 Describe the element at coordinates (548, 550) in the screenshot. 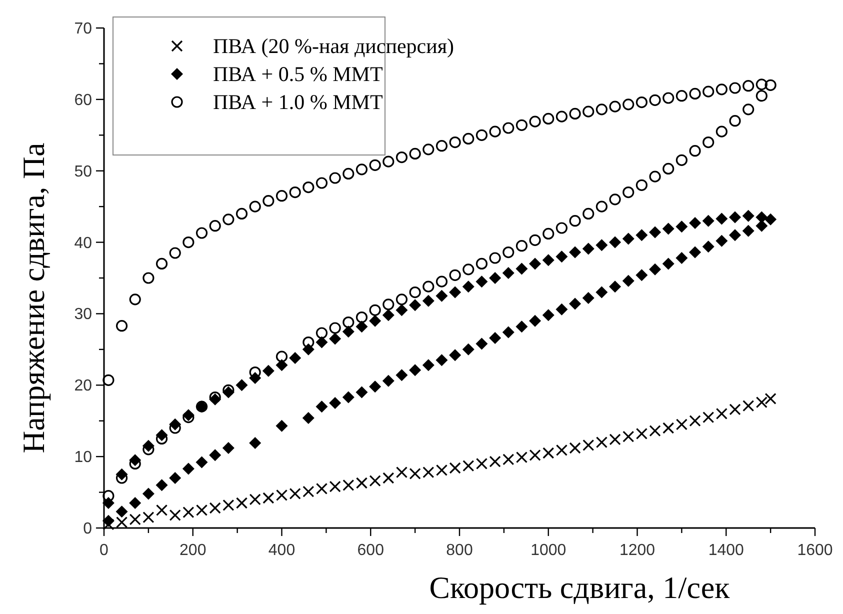

I see `x-tick-label: 1000` at that location.